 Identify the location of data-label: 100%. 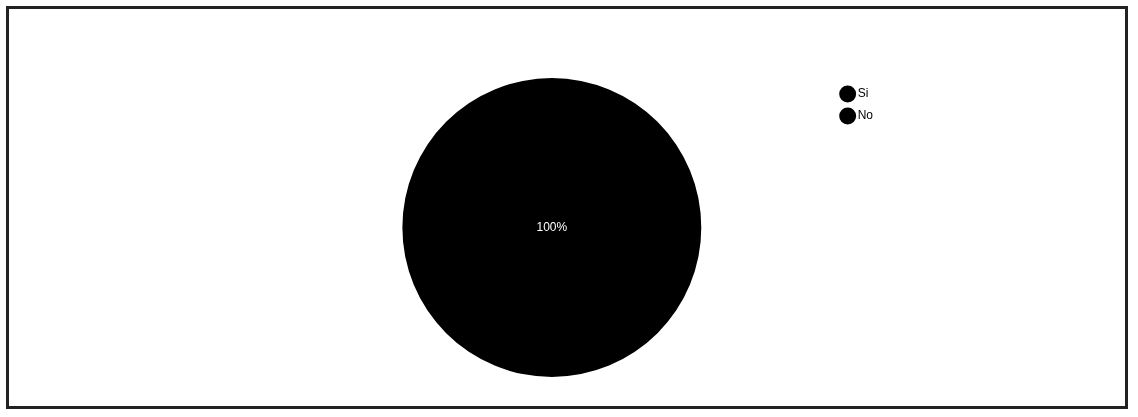
(552, 226).